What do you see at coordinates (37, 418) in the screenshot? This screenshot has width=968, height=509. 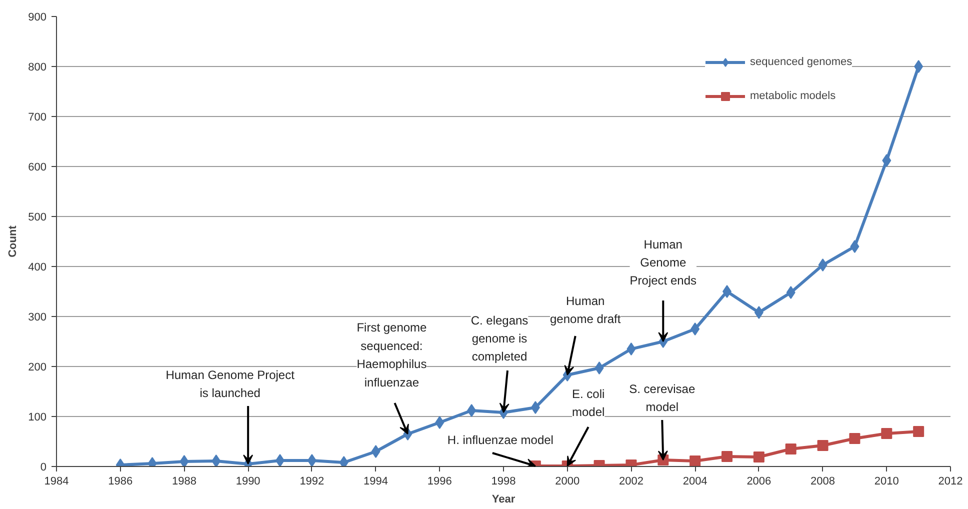 I see `y-tick-label: 100` at bounding box center [37, 418].